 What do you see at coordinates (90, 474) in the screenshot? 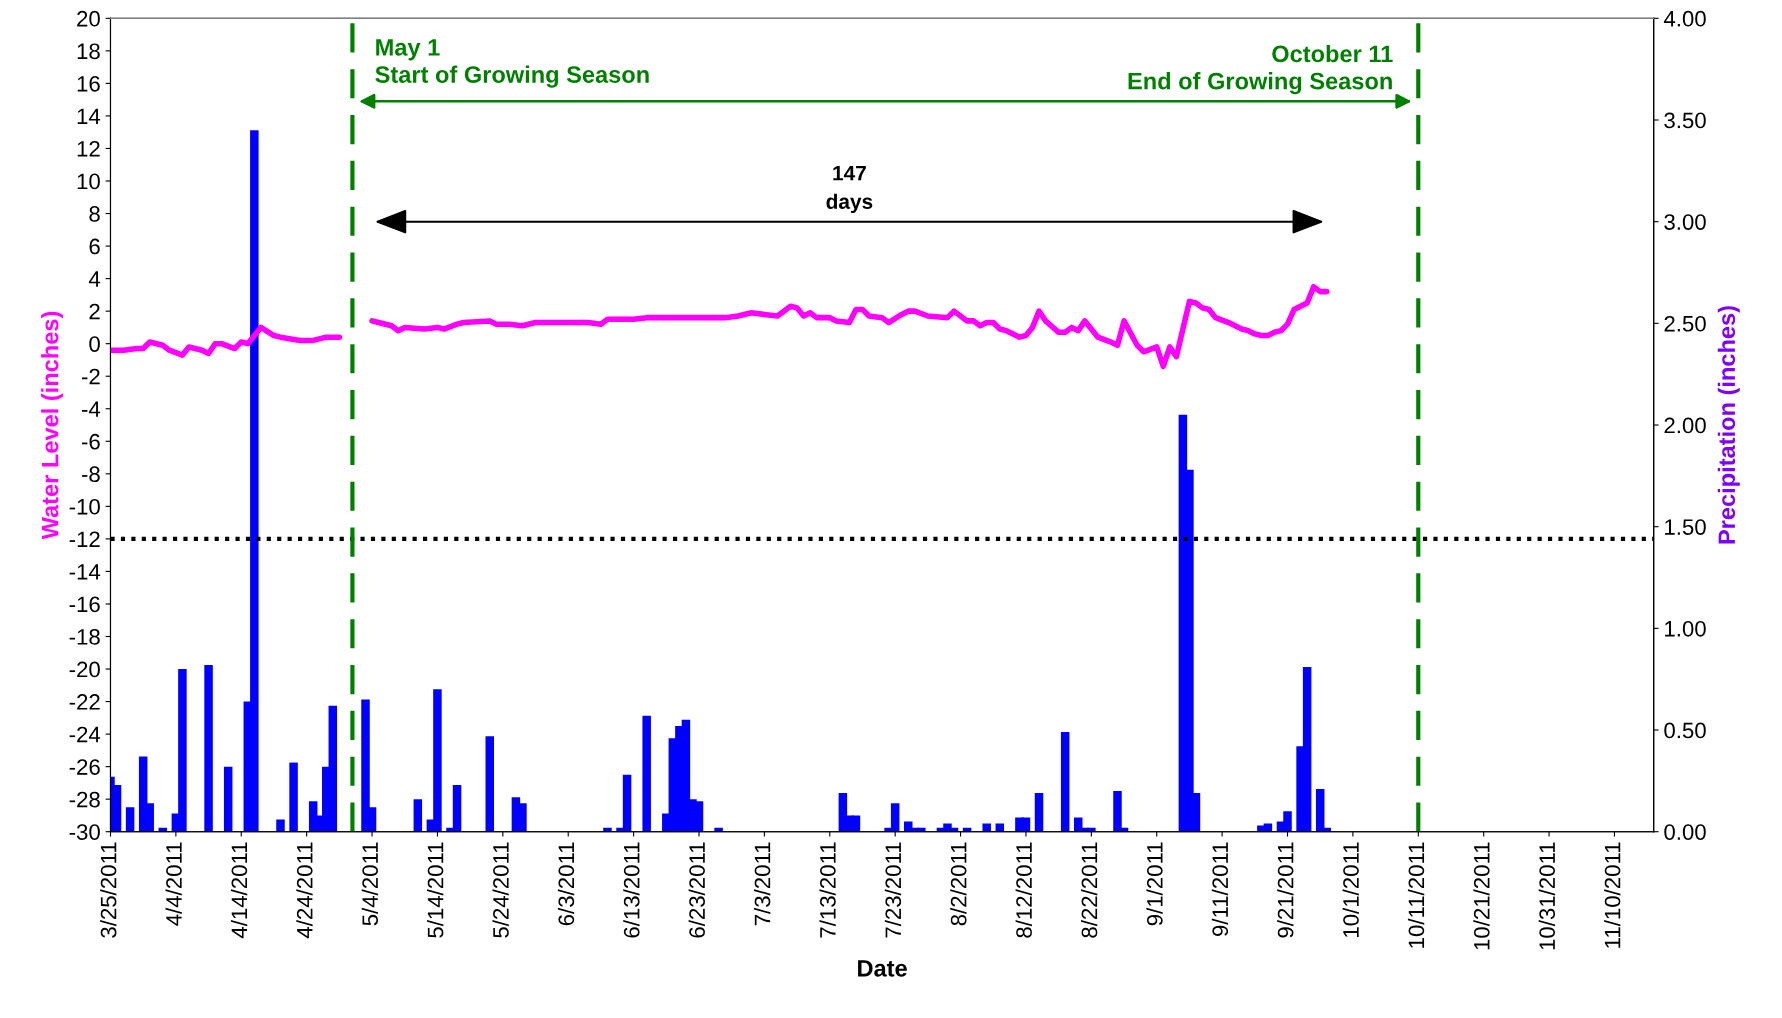
I see `y-tick-label: -8` at bounding box center [90, 474].